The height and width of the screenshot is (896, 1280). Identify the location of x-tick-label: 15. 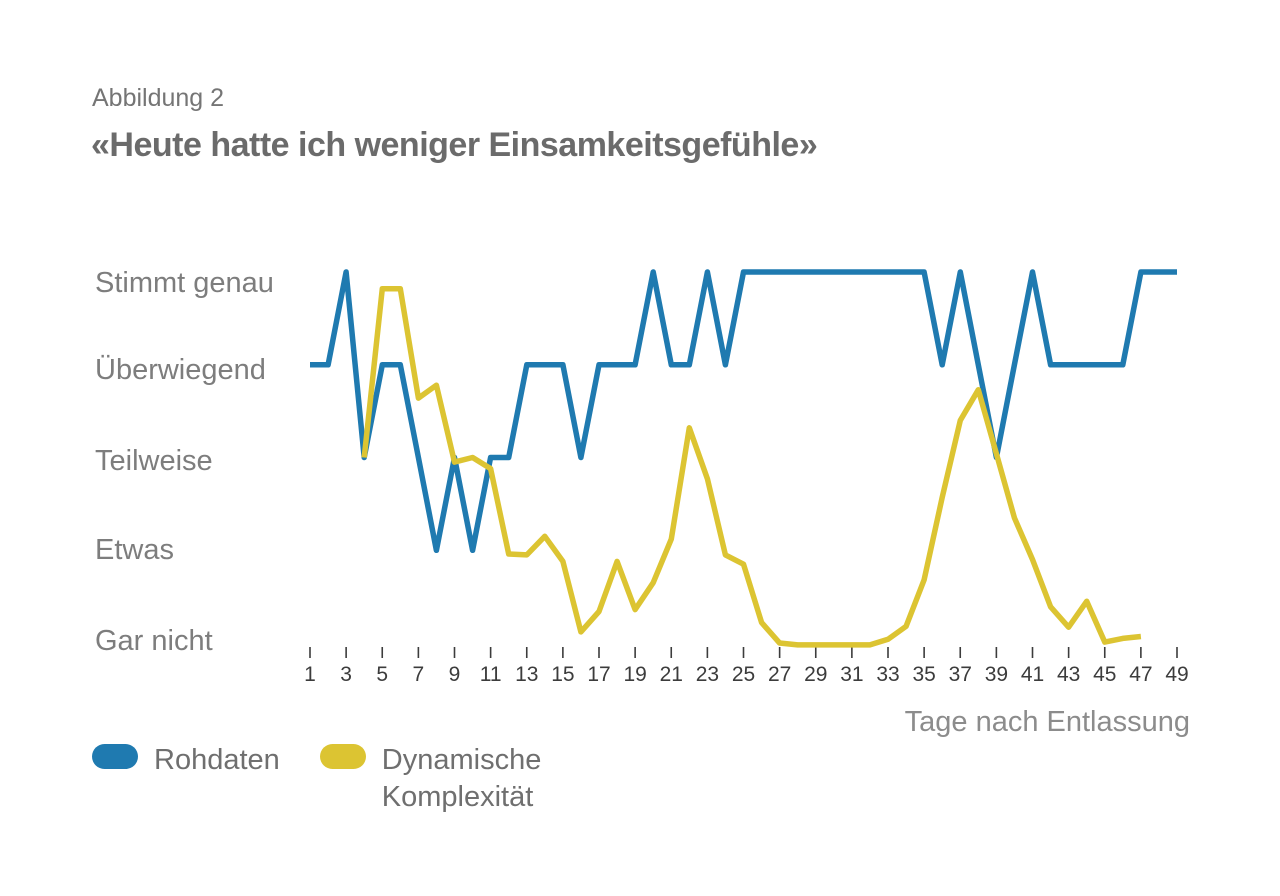
(562, 674).